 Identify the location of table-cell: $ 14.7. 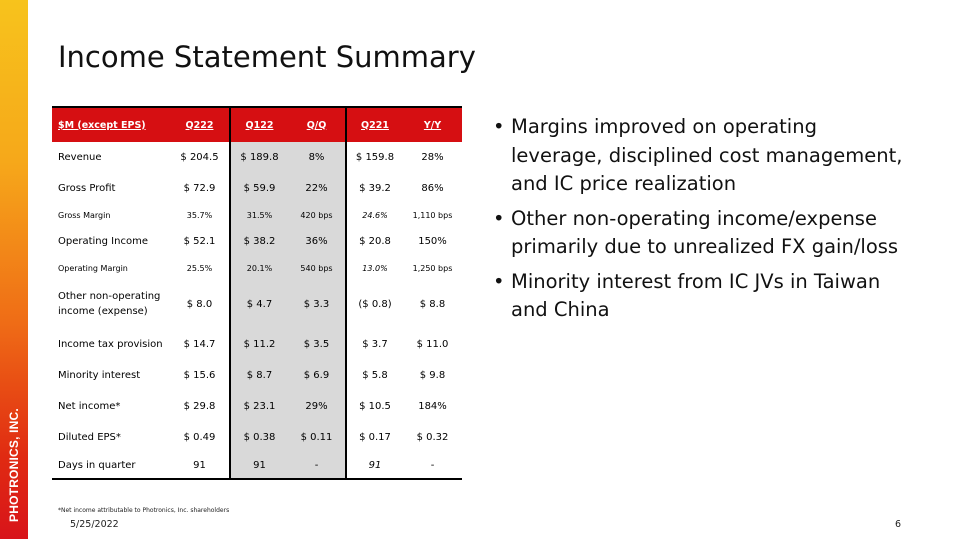
(199, 344).